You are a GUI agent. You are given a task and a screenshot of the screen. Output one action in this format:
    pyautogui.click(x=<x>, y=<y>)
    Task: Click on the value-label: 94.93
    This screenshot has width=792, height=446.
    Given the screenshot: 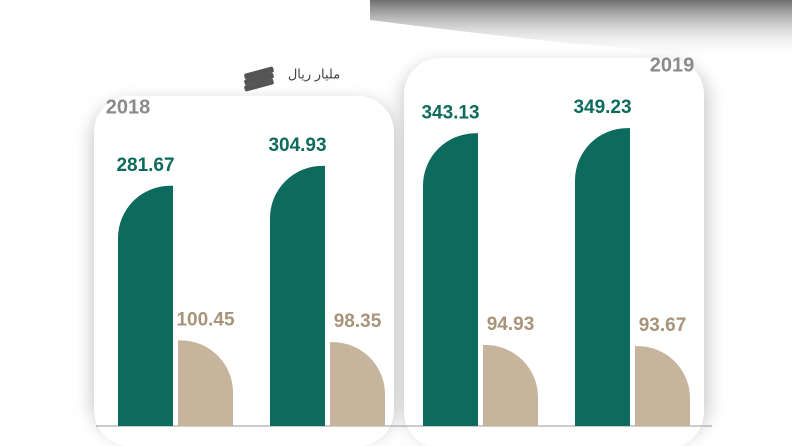 What is the action you would take?
    pyautogui.click(x=511, y=324)
    